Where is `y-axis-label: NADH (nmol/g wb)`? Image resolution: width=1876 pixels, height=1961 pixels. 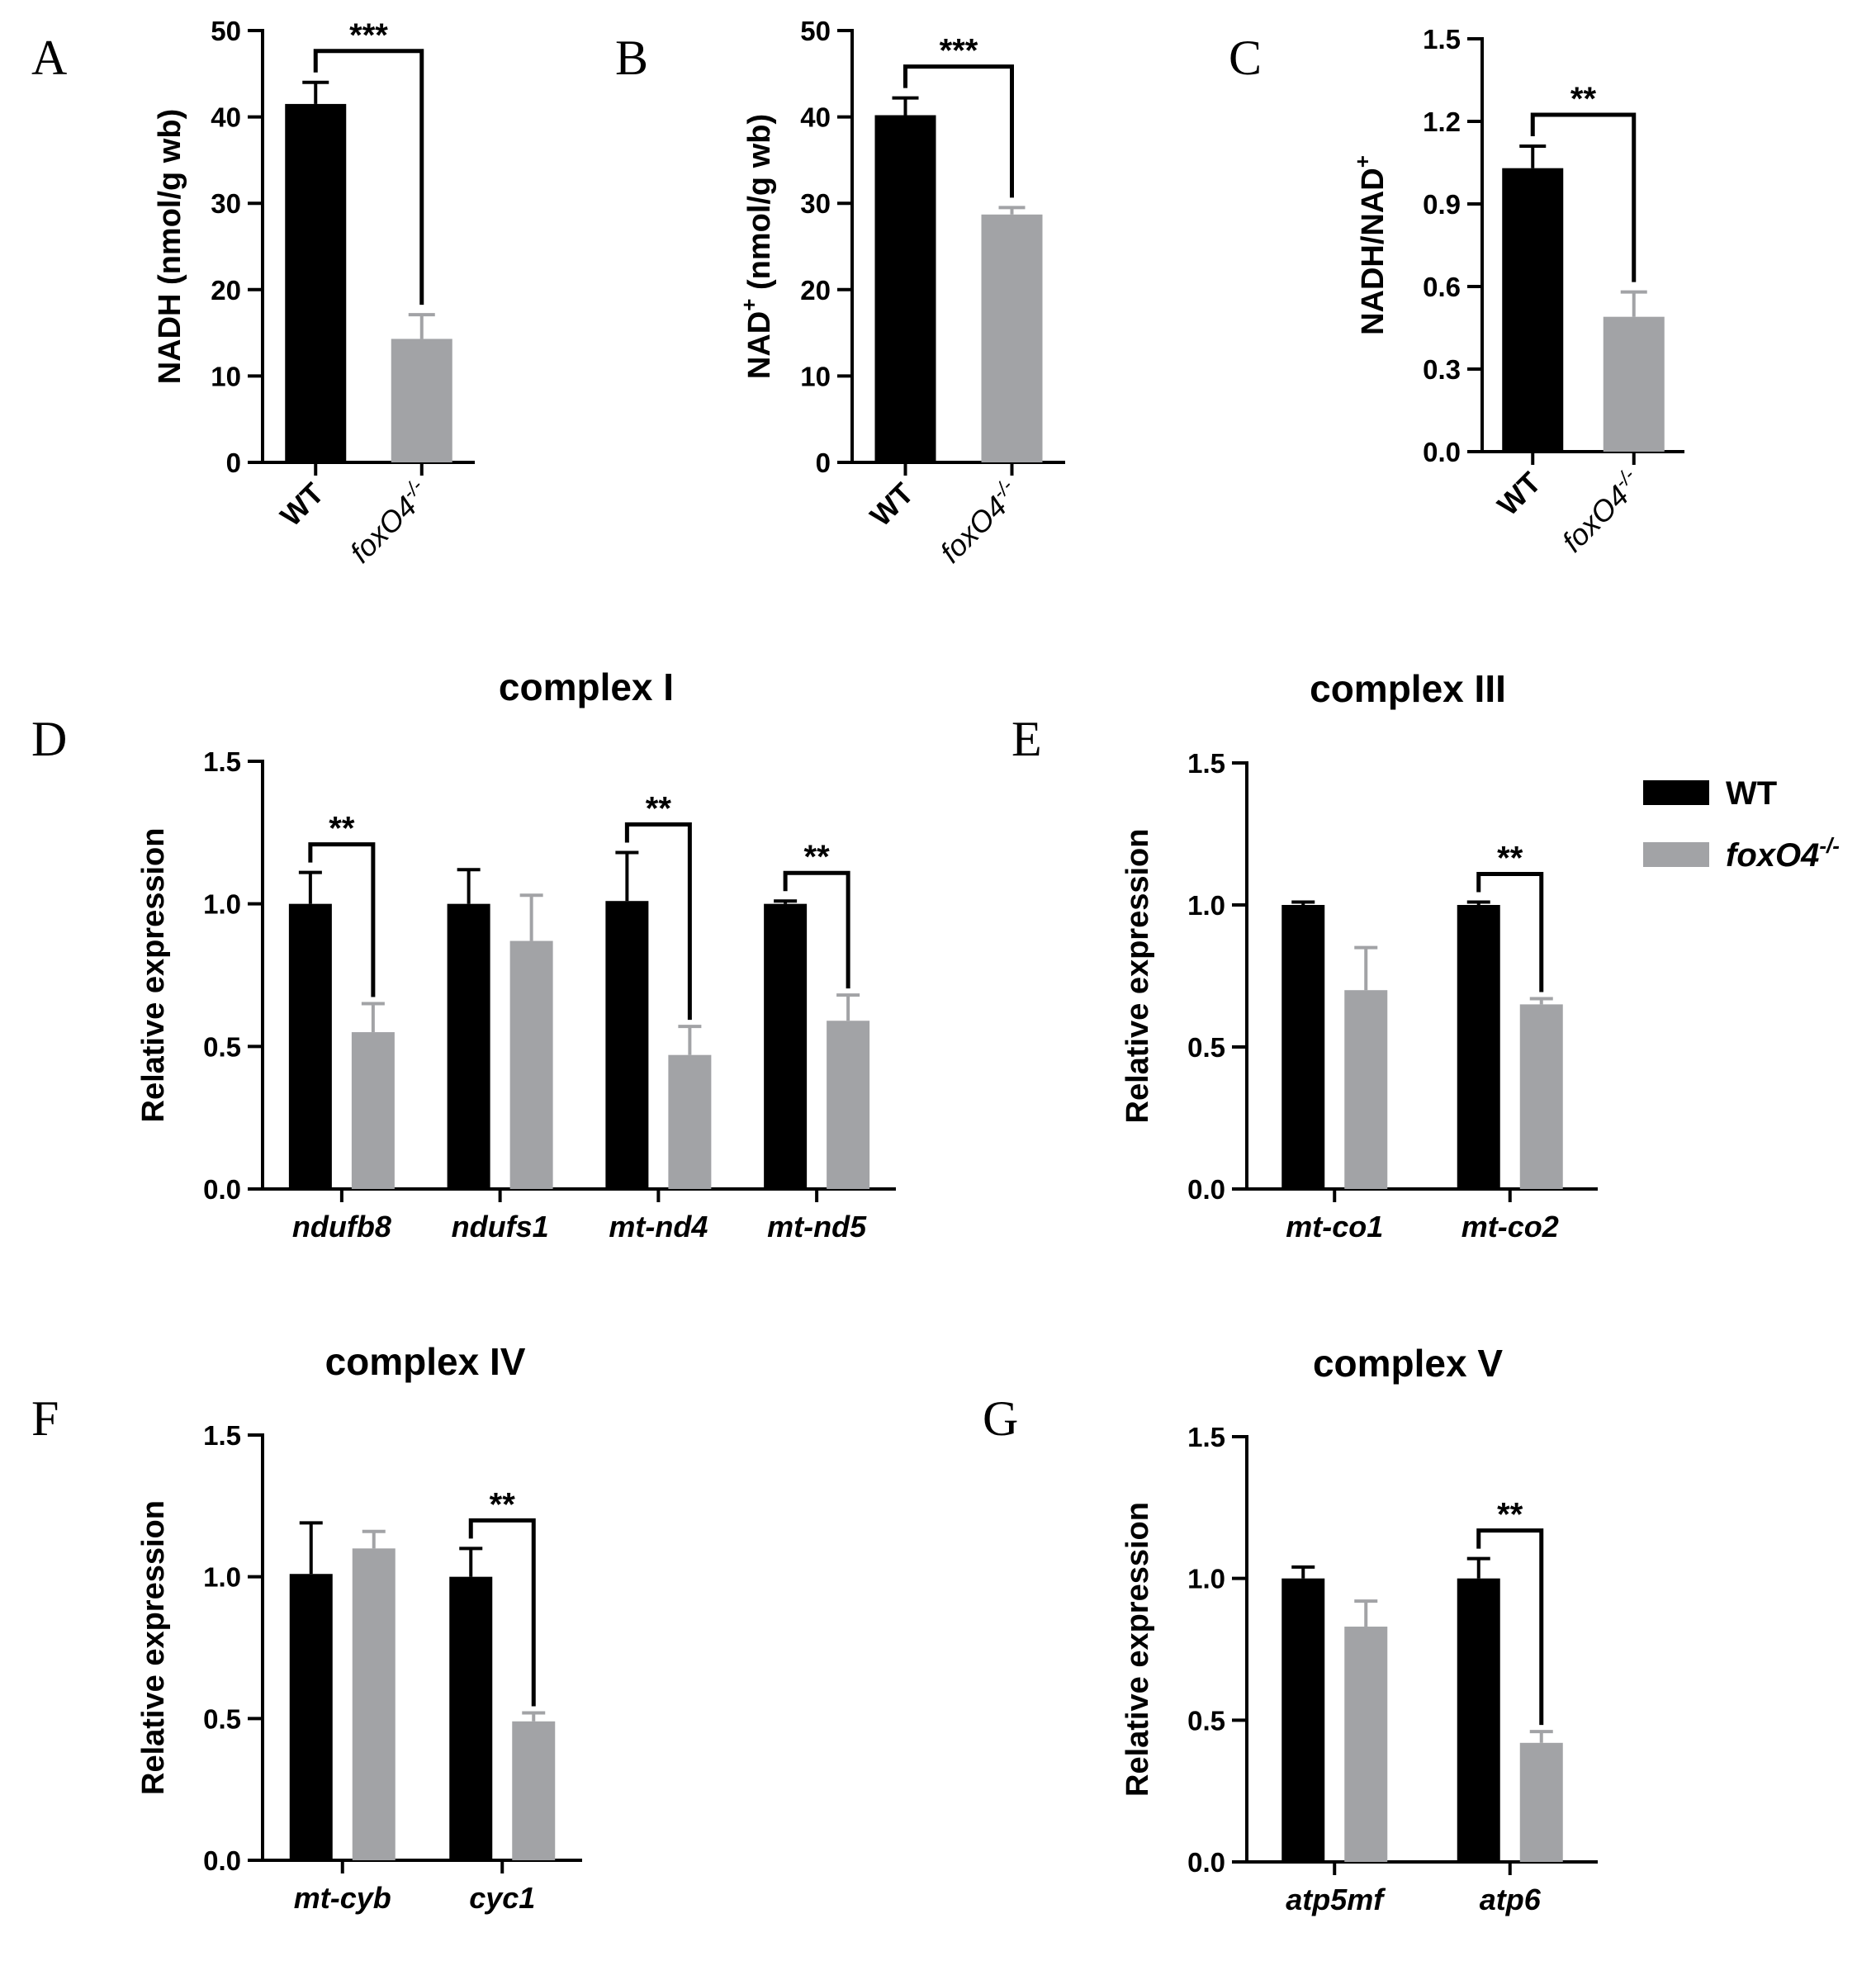 y-axis-label: NADH (nmol/g wb) is located at coordinates (170, 247).